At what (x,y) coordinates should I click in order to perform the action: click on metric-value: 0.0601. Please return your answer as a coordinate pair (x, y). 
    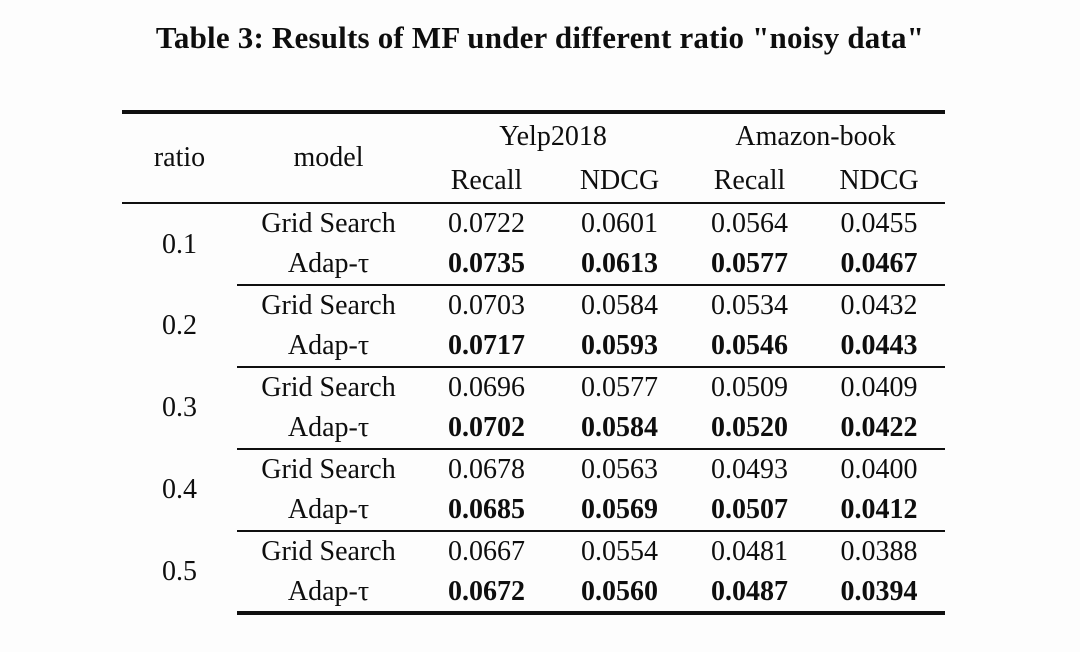
    Looking at the image, I should click on (619, 223).